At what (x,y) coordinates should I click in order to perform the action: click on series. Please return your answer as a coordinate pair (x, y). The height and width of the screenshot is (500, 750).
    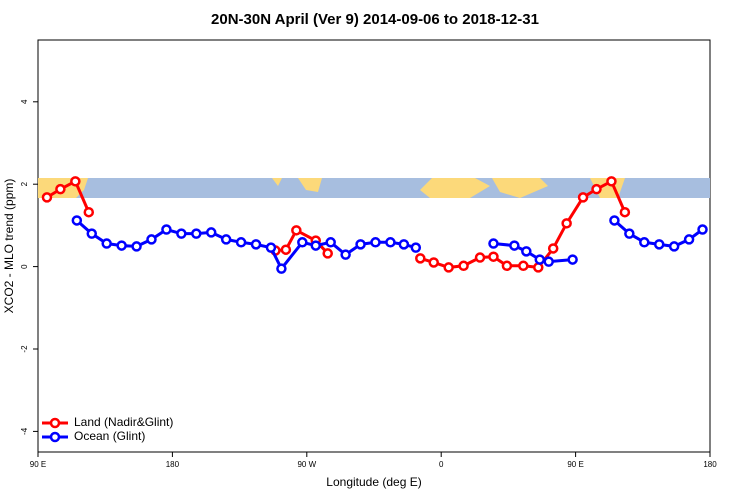
    Looking at the image, I should click on (389, 244).